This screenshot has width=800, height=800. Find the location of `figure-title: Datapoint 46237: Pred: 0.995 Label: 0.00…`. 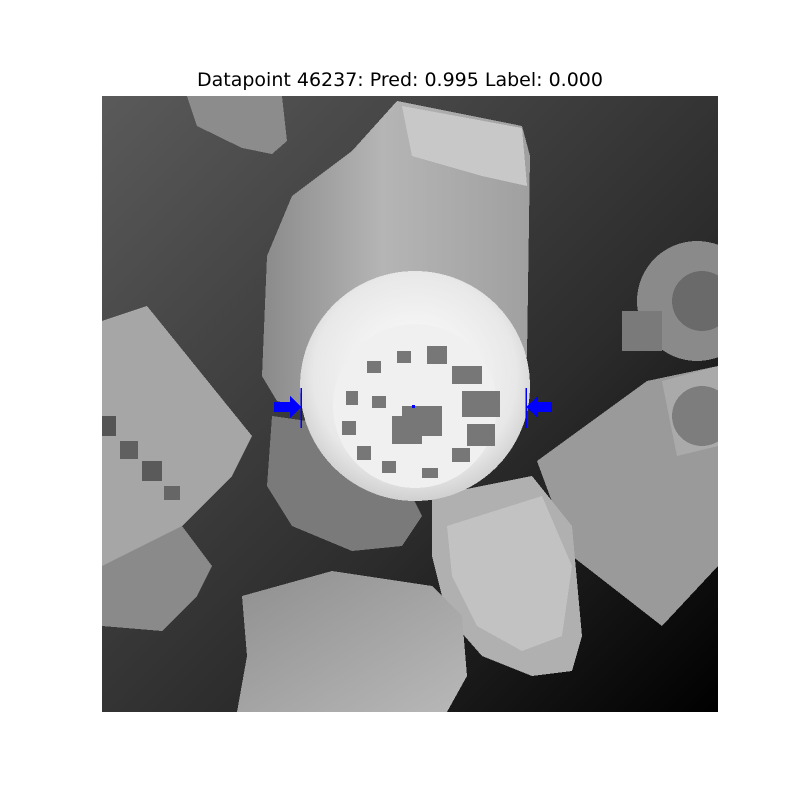

figure-title: Datapoint 46237: Pred: 0.995 Label: 0.00… is located at coordinates (400, 80).